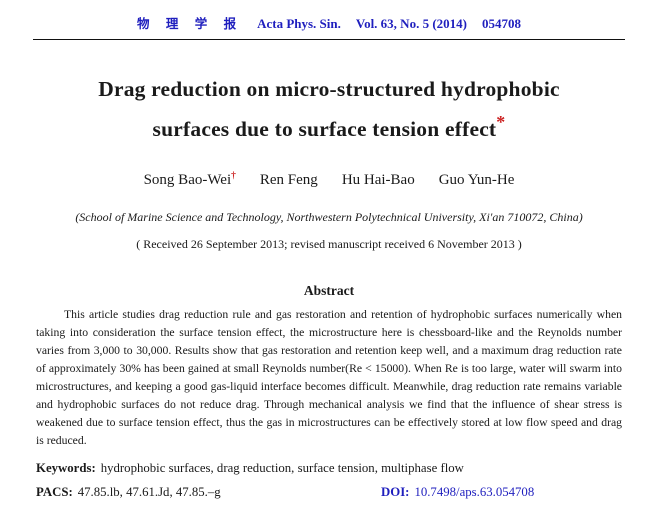  I want to click on author-name: Ren Feng, so click(288, 180).